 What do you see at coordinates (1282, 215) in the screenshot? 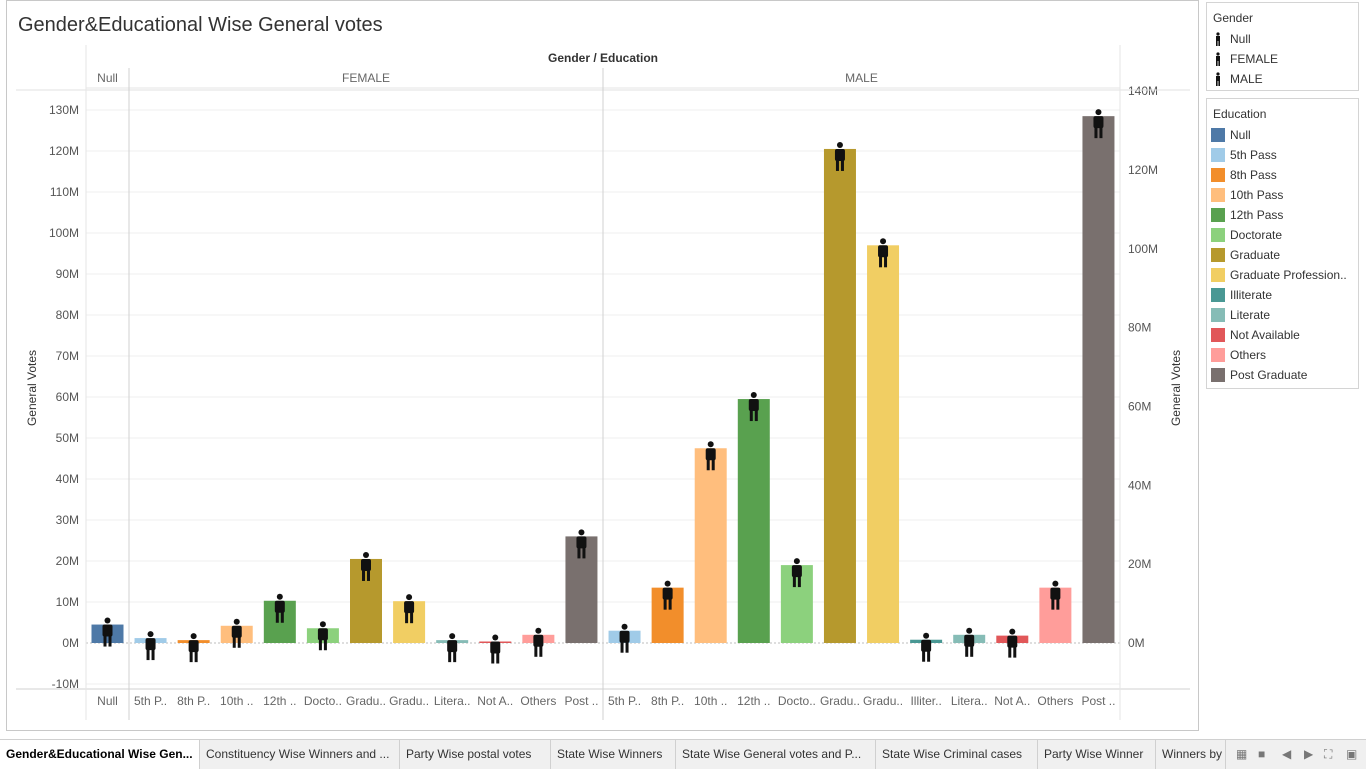
I see `education-legend-item: 12th Pass` at bounding box center [1282, 215].